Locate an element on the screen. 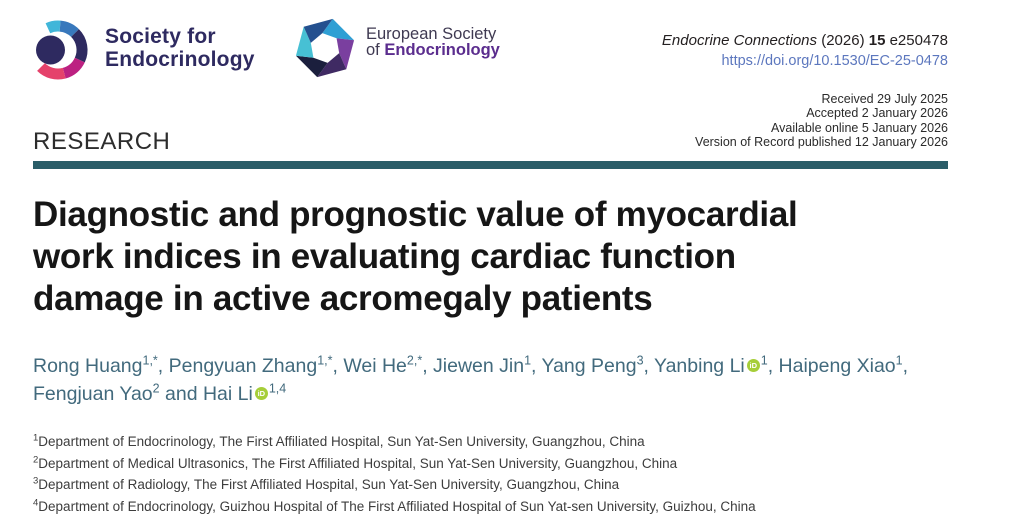 The height and width of the screenshot is (517, 1024). affiliation-1-sup: 1 is located at coordinates (36, 438).